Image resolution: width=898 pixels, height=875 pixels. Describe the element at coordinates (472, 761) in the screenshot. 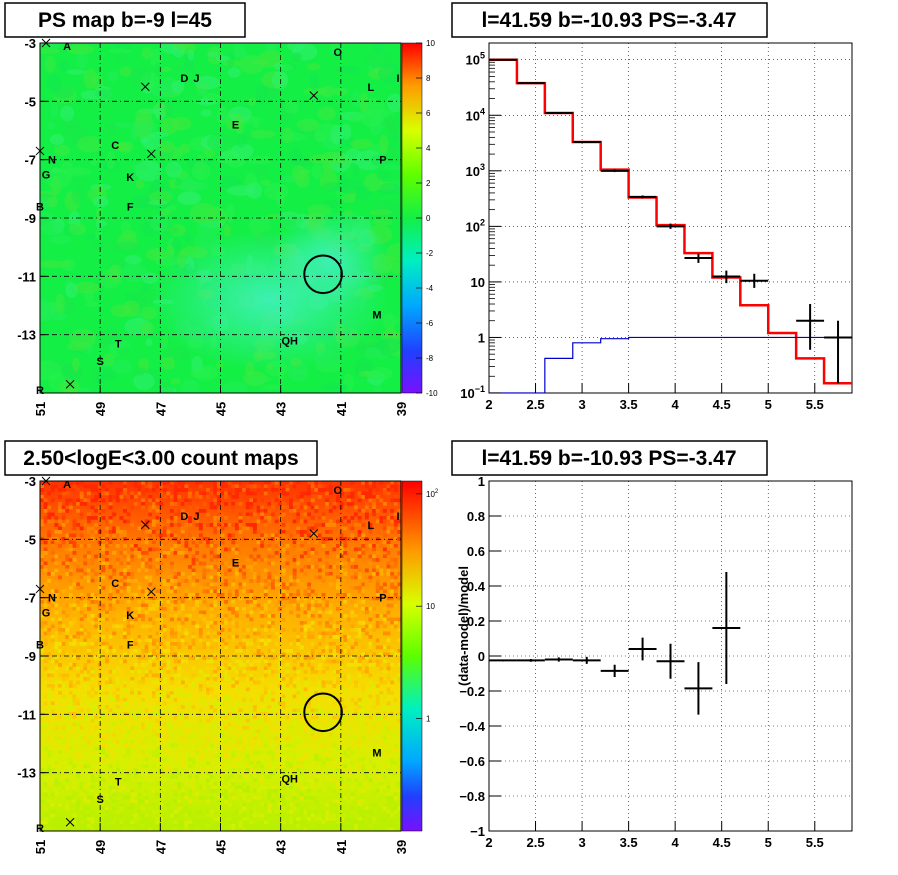

I see `y-tick-label: −0.6` at that location.